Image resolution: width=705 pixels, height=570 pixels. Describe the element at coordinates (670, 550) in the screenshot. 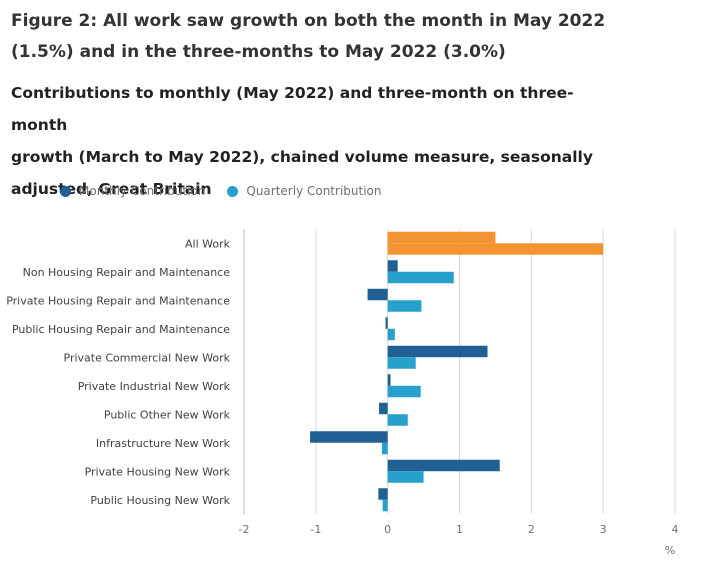

I see `x-axis-unit-label: %` at that location.